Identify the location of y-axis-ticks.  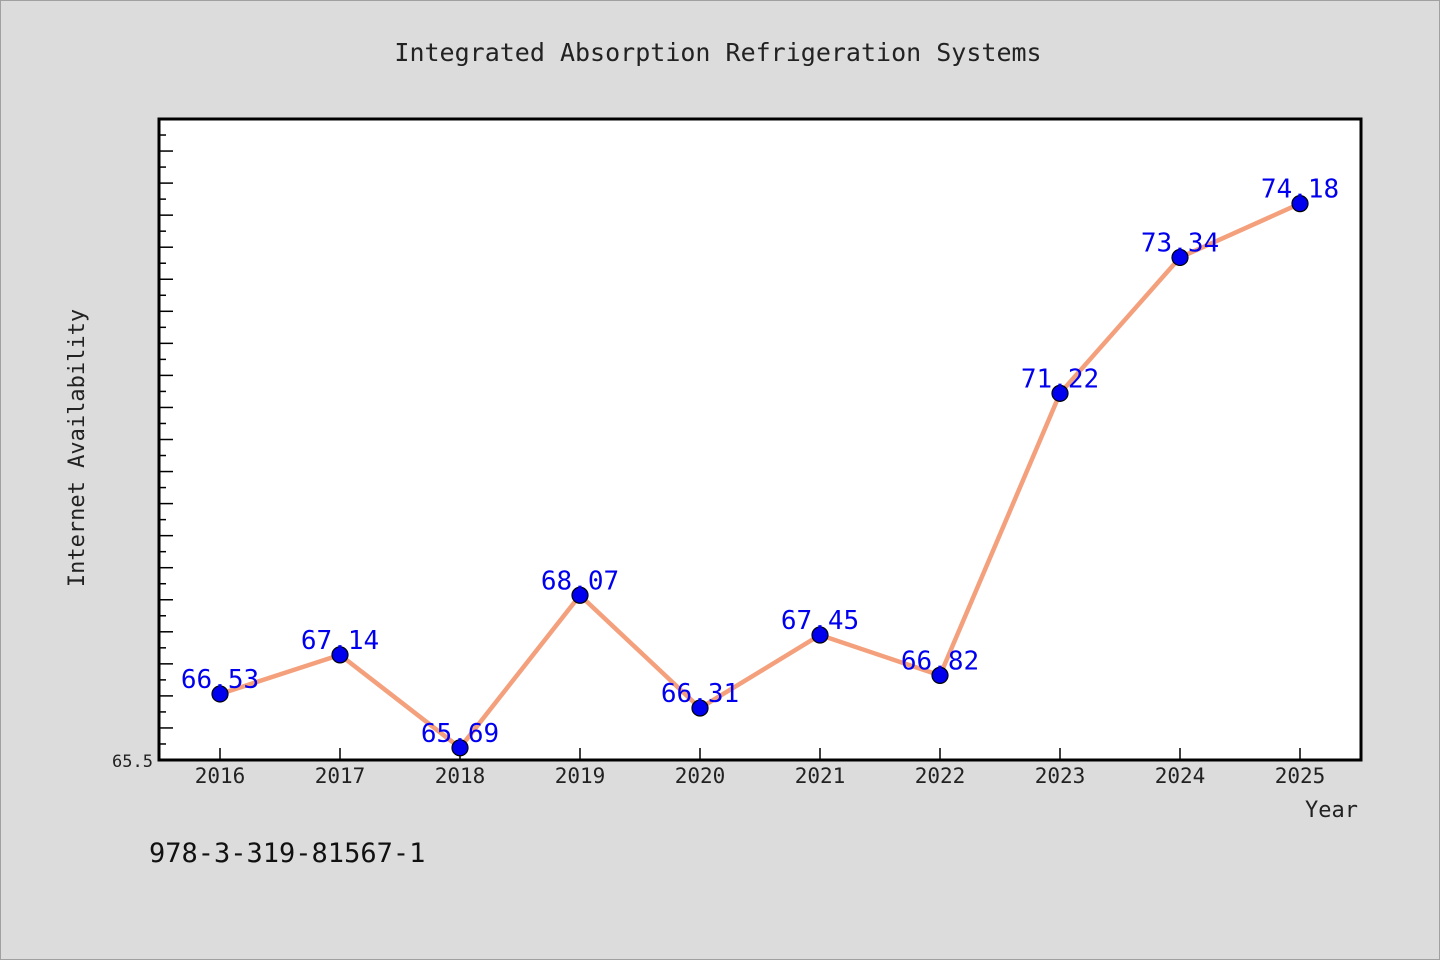
(166, 439).